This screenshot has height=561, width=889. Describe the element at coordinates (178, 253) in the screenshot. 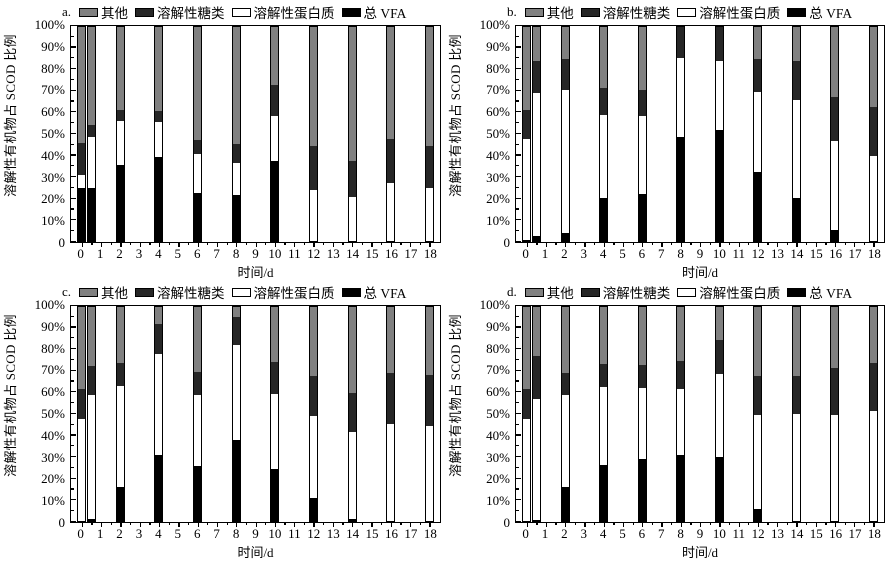

I see `x-tick-label: 5` at that location.